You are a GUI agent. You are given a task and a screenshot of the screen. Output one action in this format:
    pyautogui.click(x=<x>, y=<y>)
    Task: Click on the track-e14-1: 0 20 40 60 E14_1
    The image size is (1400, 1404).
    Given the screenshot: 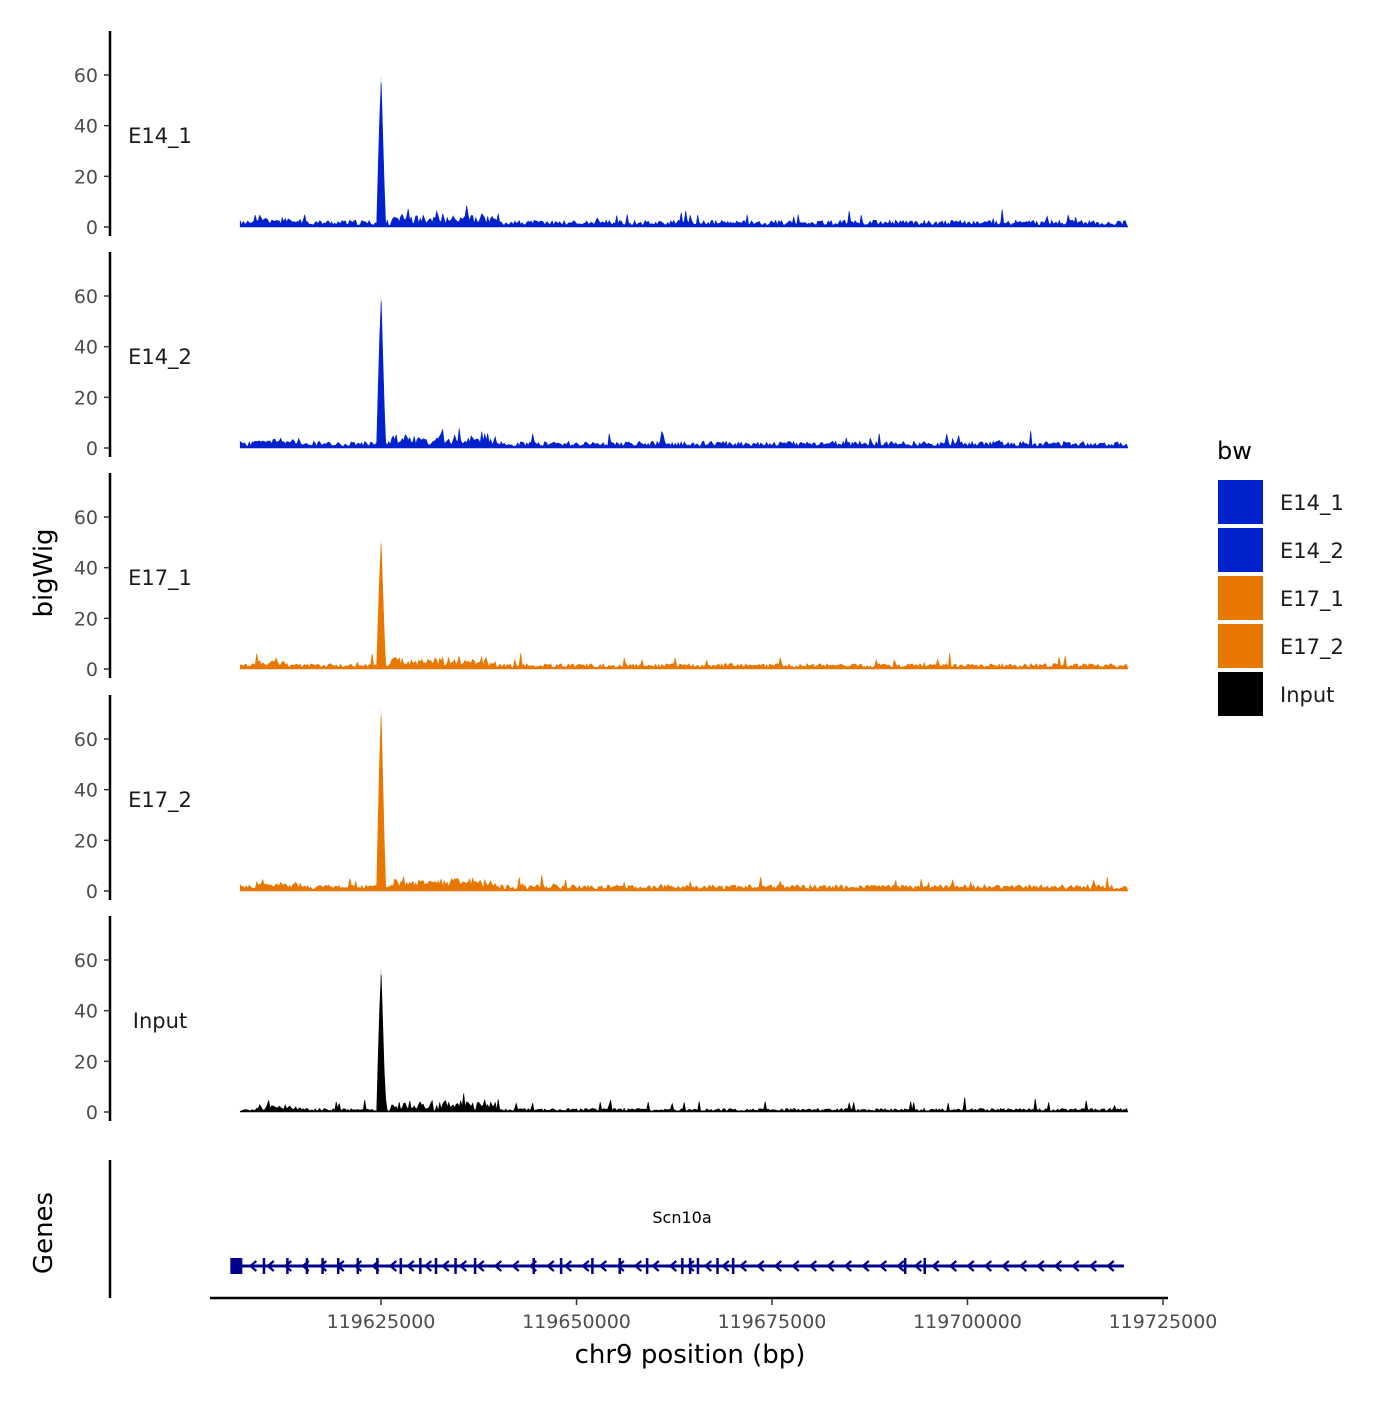 What is the action you would take?
    pyautogui.click(x=601, y=135)
    